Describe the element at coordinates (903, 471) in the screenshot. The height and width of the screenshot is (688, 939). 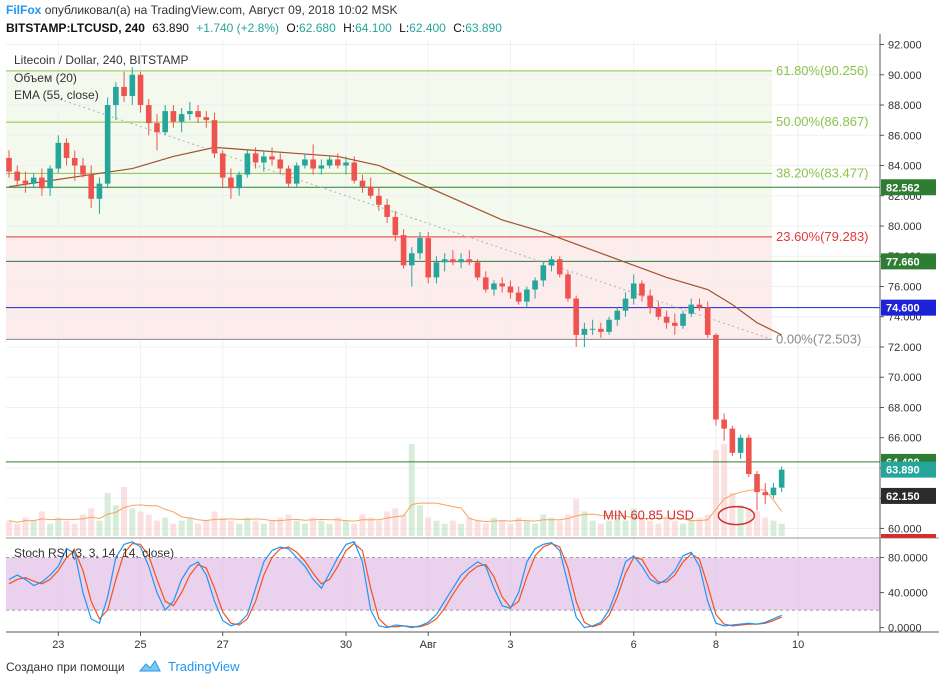
I see `last-price-tag: 63.890` at that location.